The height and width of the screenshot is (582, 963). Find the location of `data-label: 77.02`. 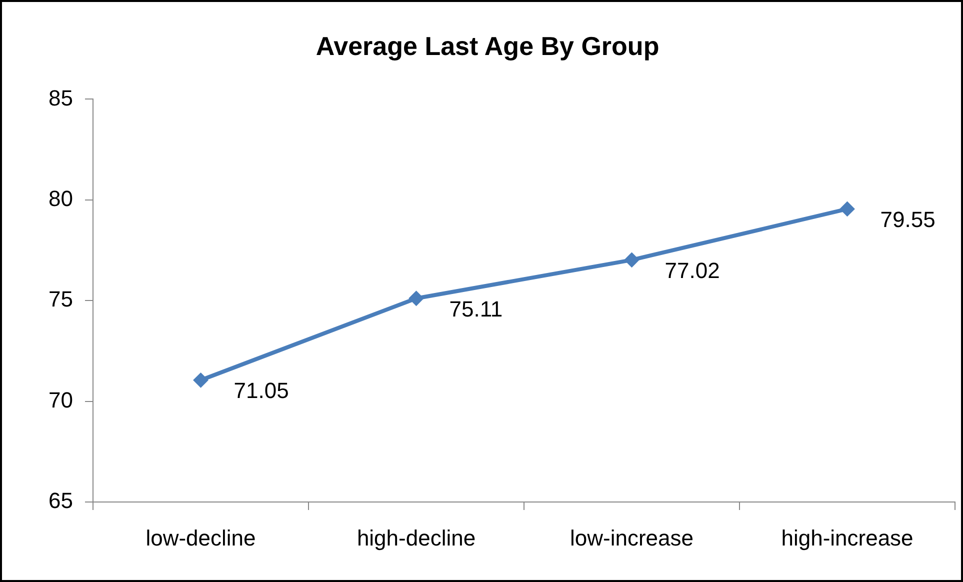

data-label: 77.02 is located at coordinates (692, 270).